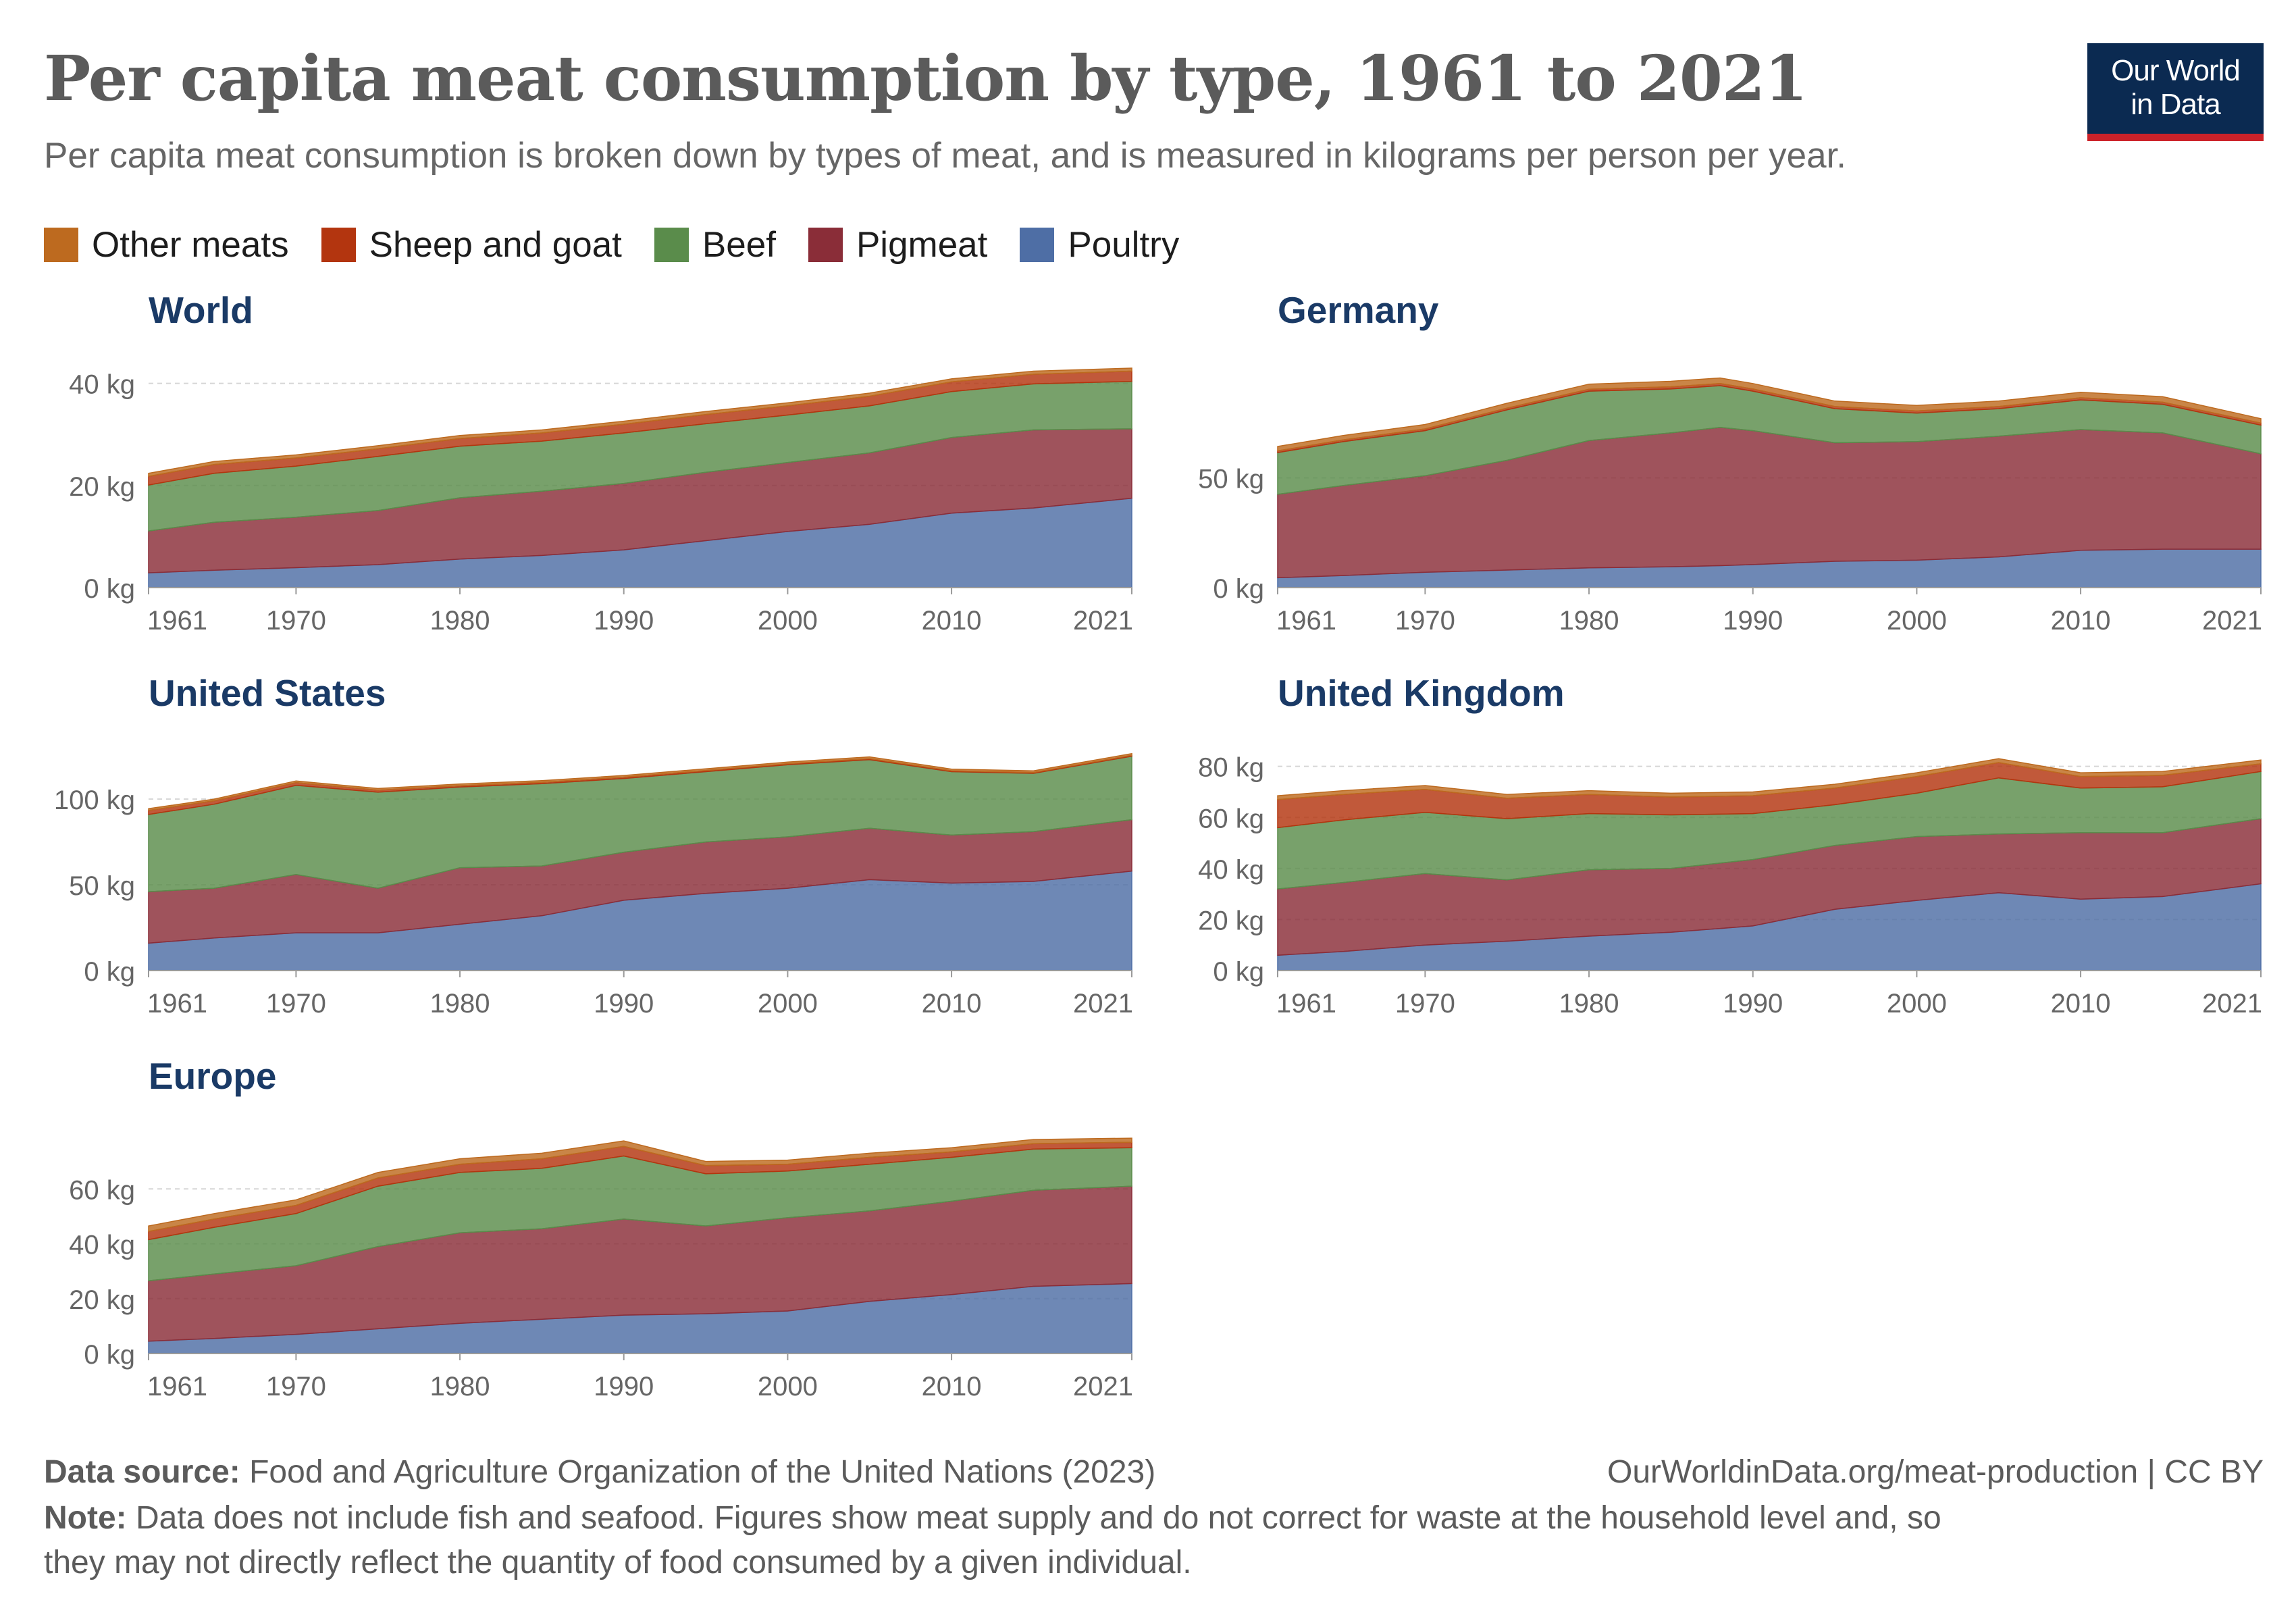 The image size is (2296, 1621). I want to click on legend-item-sheep-and-goat: Sheep and goat, so click(472, 244).